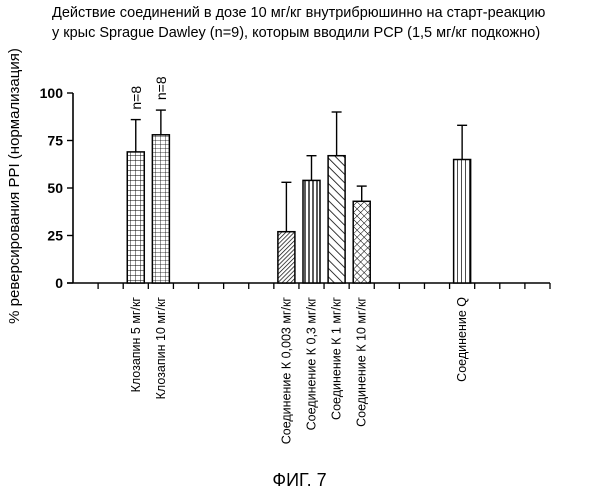 The height and width of the screenshot is (500, 599). I want to click on y-tick-label: 0, so click(59, 283).